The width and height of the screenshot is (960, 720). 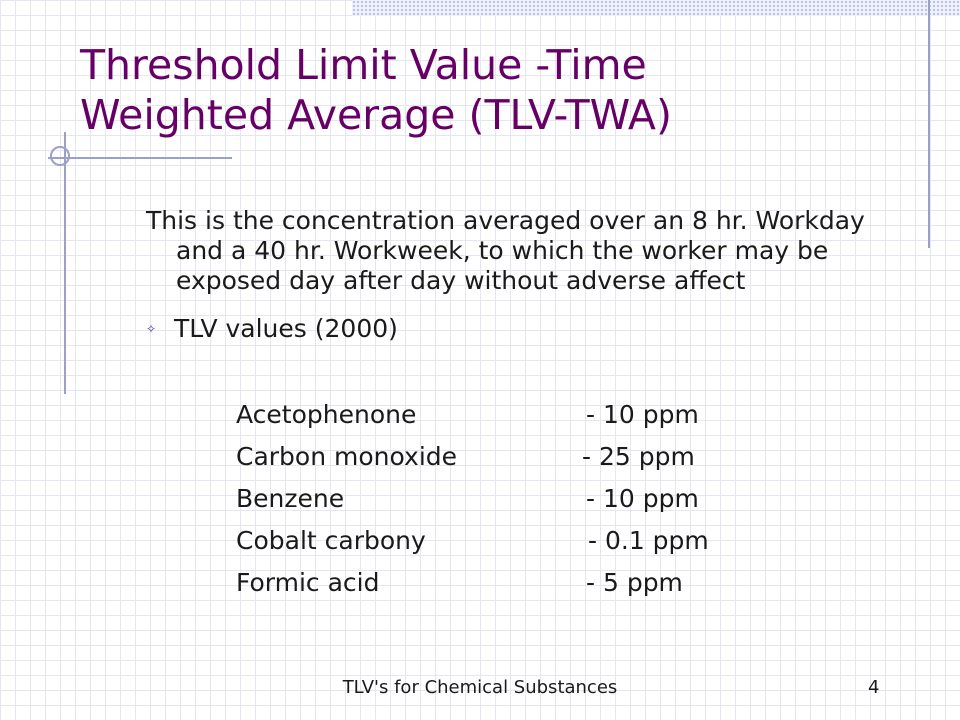 What do you see at coordinates (480, 687) in the screenshot?
I see `footer-text: TLV's for Chemical Substances` at bounding box center [480, 687].